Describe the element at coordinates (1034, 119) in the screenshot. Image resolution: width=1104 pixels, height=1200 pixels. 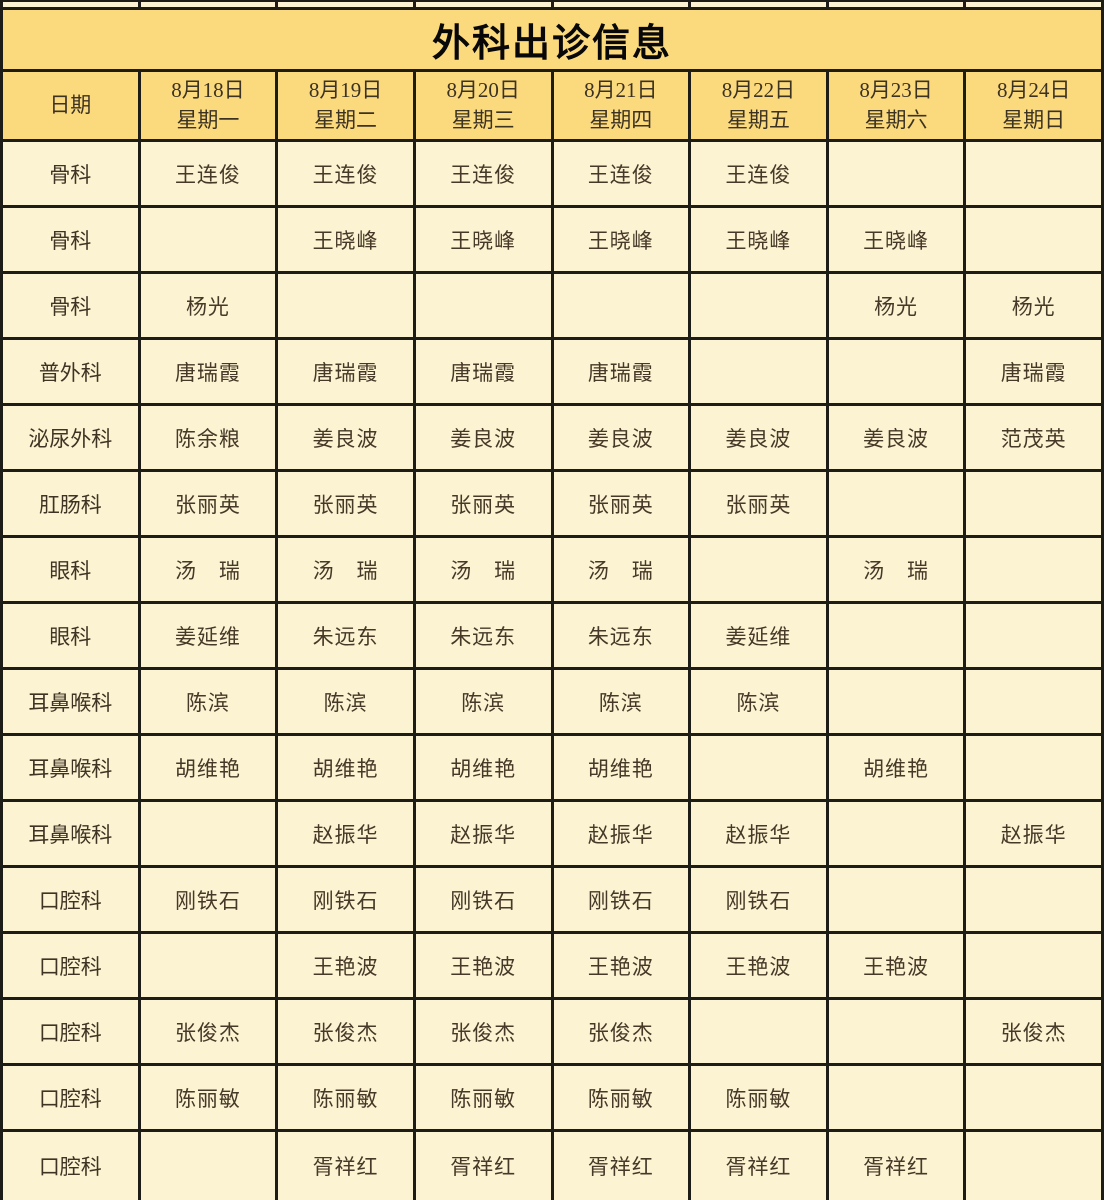
I see `weekday-text: 星期日` at that location.